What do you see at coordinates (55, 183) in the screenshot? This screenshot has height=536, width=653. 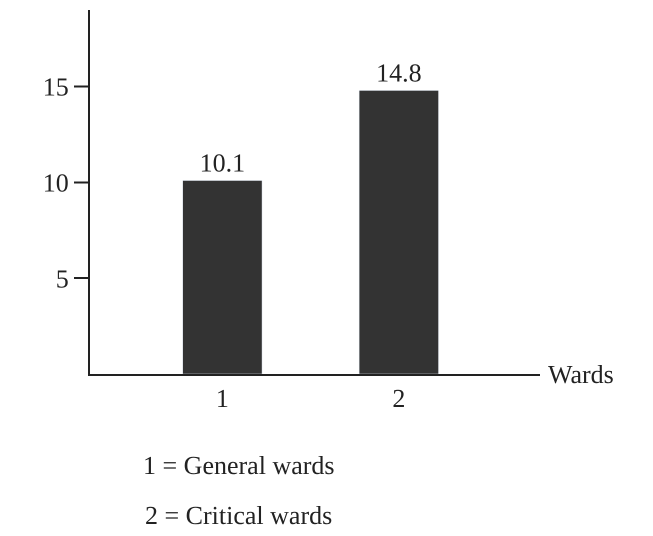 I see `y-tick-label: 10` at bounding box center [55, 183].